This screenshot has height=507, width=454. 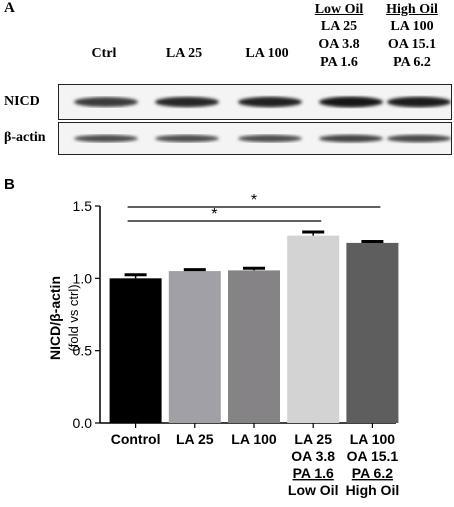 What do you see at coordinates (83, 206) in the screenshot?
I see `y-tick-label: 1.5` at bounding box center [83, 206].